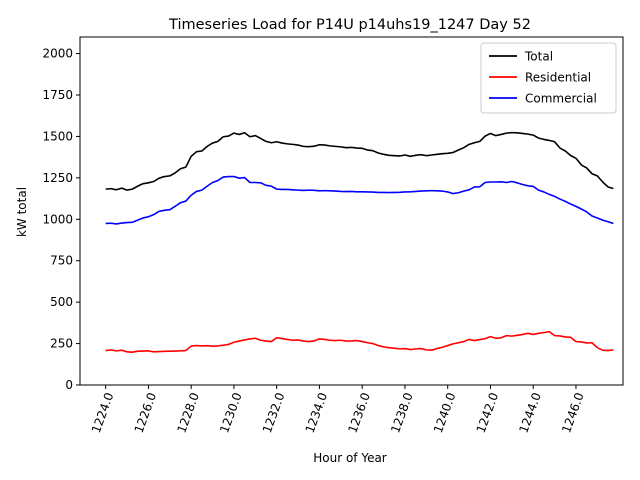  Describe the element at coordinates (274, 413) in the screenshot. I see `x-tick-label: 1232.0` at that location.